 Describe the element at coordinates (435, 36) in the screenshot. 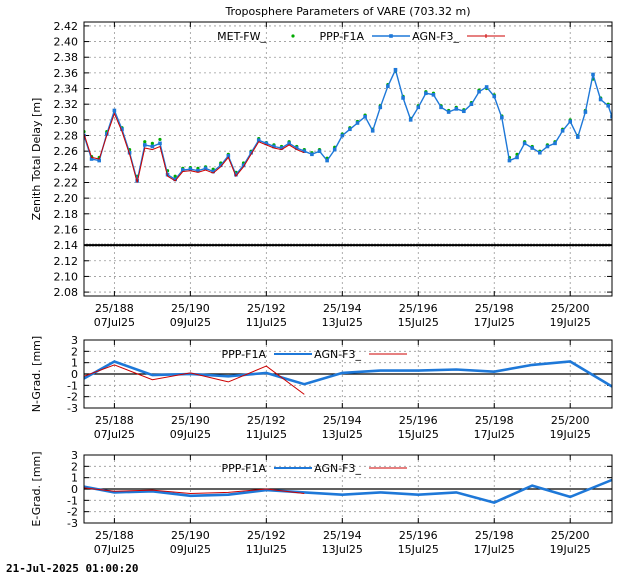

I see `legend-label: AGN-F3_` at that location.